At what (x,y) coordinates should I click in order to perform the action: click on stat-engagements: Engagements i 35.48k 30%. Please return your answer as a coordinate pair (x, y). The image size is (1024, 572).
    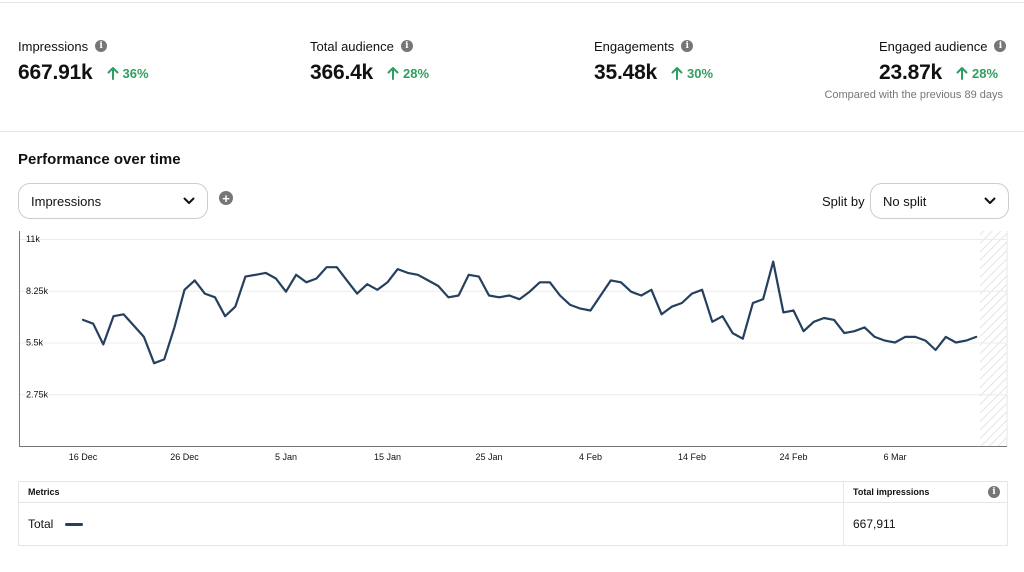
    Looking at the image, I should click on (653, 61).